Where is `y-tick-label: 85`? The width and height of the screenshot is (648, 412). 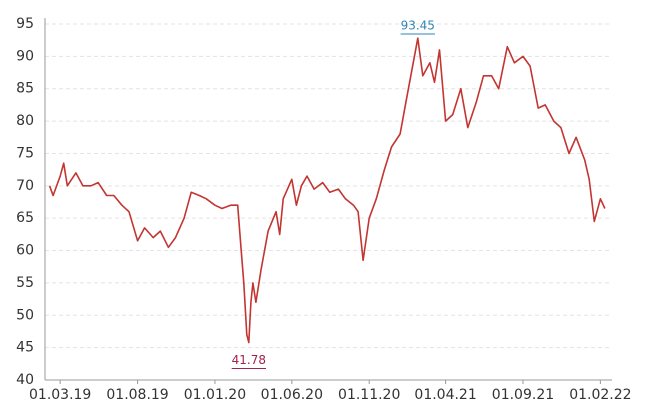 y-tick-label: 85 is located at coordinates (25, 89).